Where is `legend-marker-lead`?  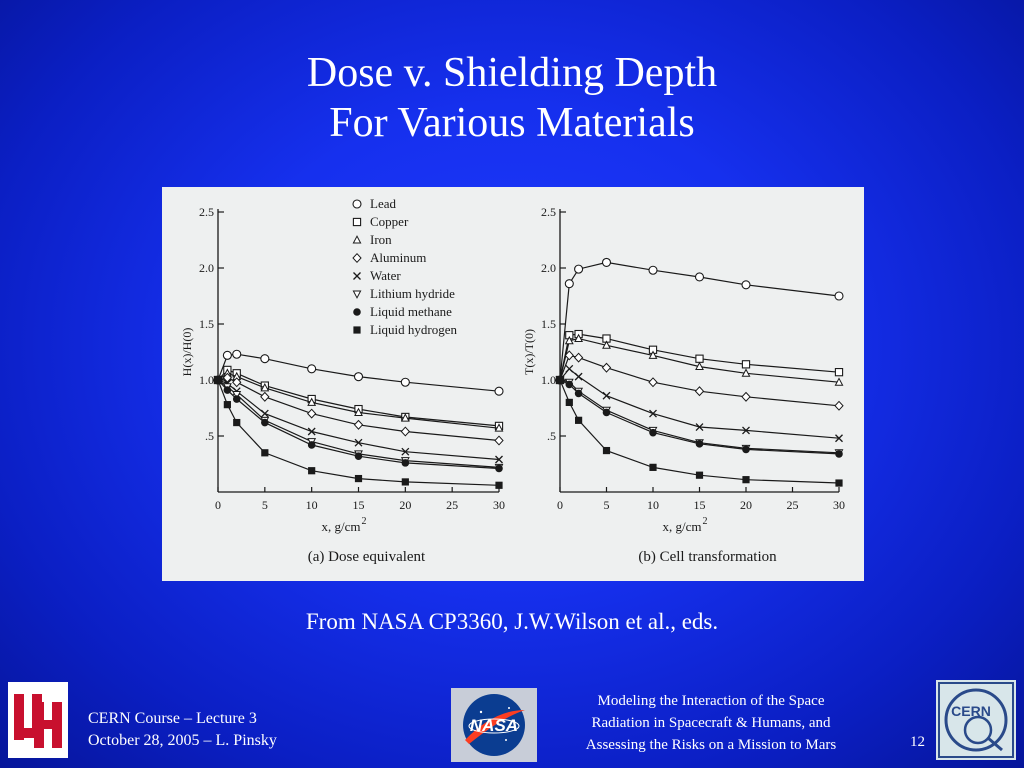 legend-marker-lead is located at coordinates (357, 204).